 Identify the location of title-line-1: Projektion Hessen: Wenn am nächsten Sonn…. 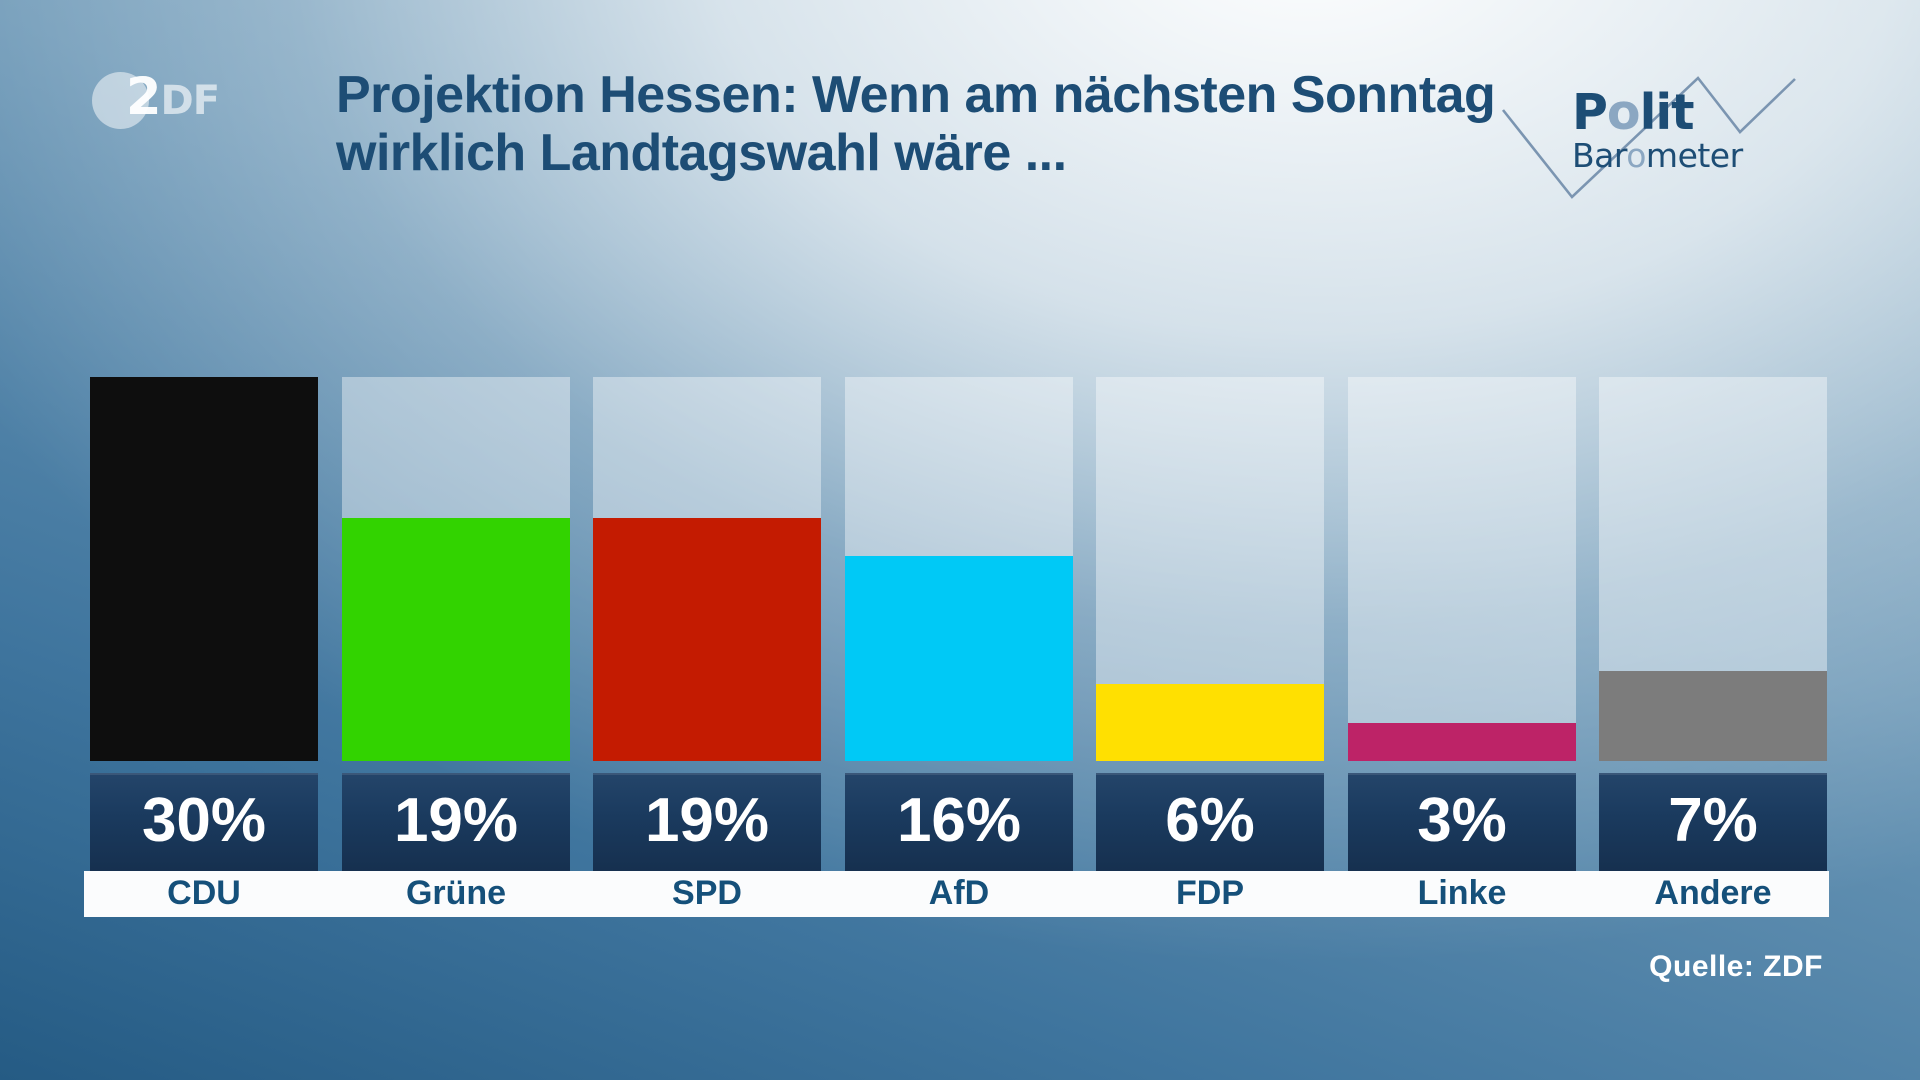
(916, 95).